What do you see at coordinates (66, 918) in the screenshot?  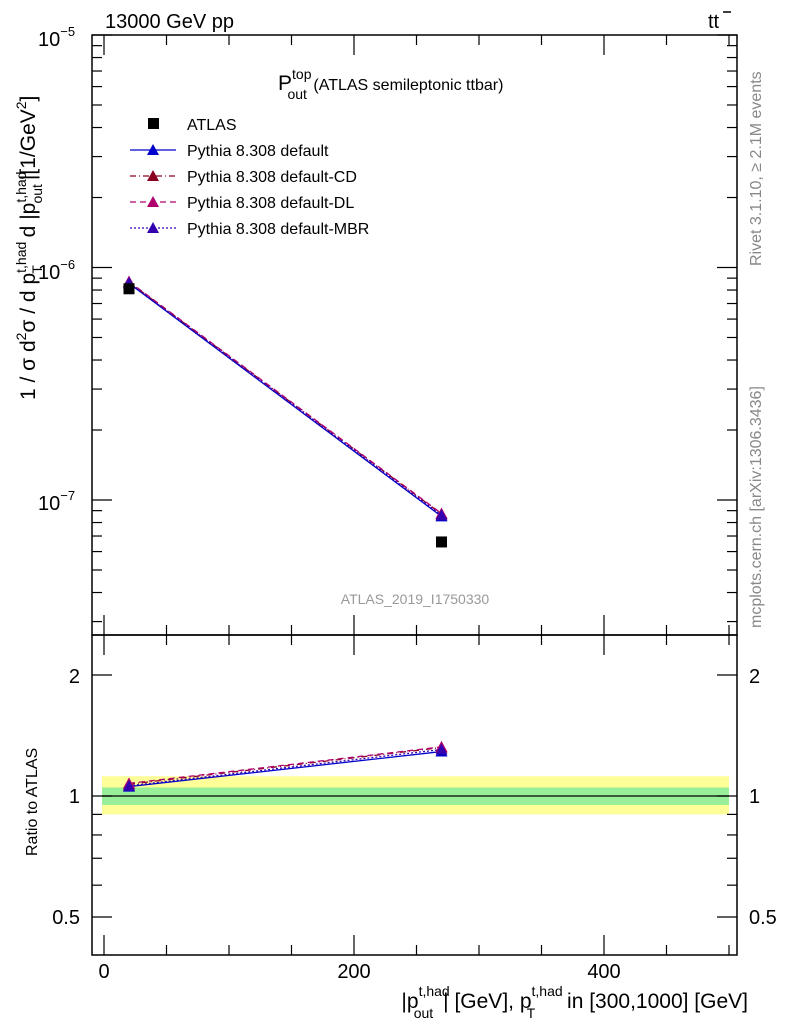 I see `ratio-tick-label-05-left: 0.5` at bounding box center [66, 918].